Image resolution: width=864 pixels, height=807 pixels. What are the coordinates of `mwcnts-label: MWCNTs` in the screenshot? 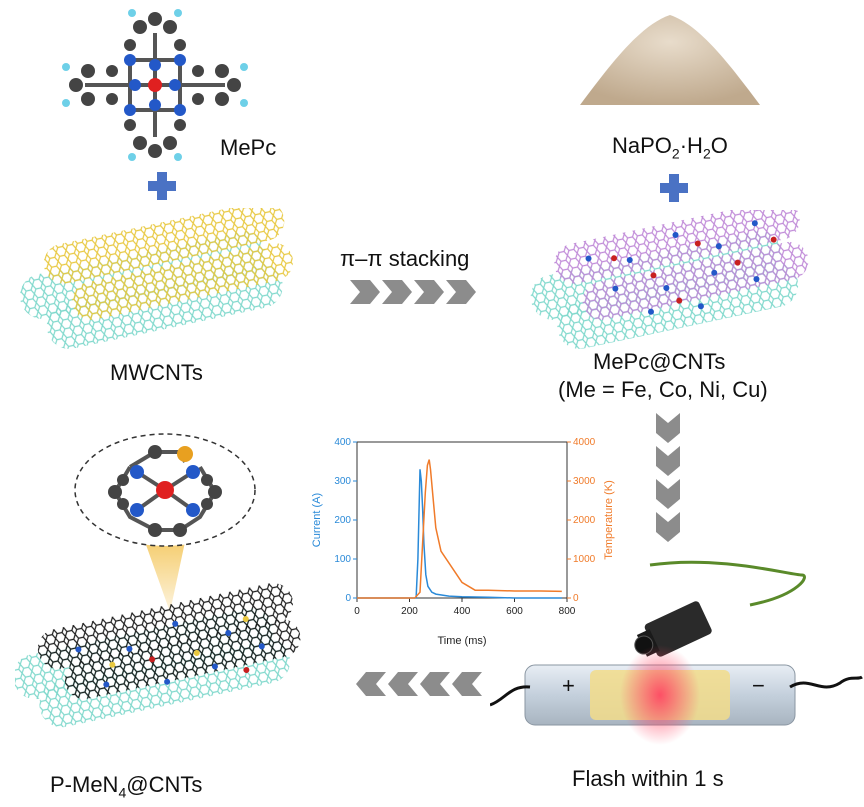 It's located at (156, 372).